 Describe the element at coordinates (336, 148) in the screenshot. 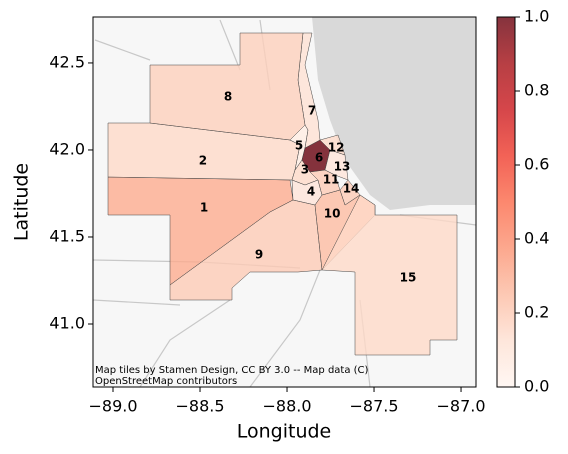

I see `region-label: 12` at that location.